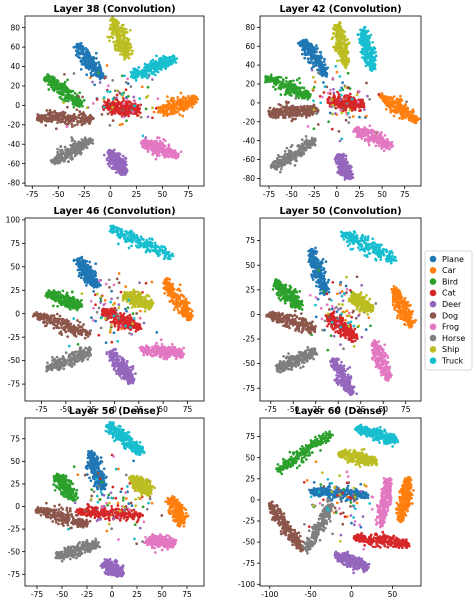 This screenshot has width=474, height=606. I want to click on panel-title: Layer 42 (Convolution), so click(340, 9).